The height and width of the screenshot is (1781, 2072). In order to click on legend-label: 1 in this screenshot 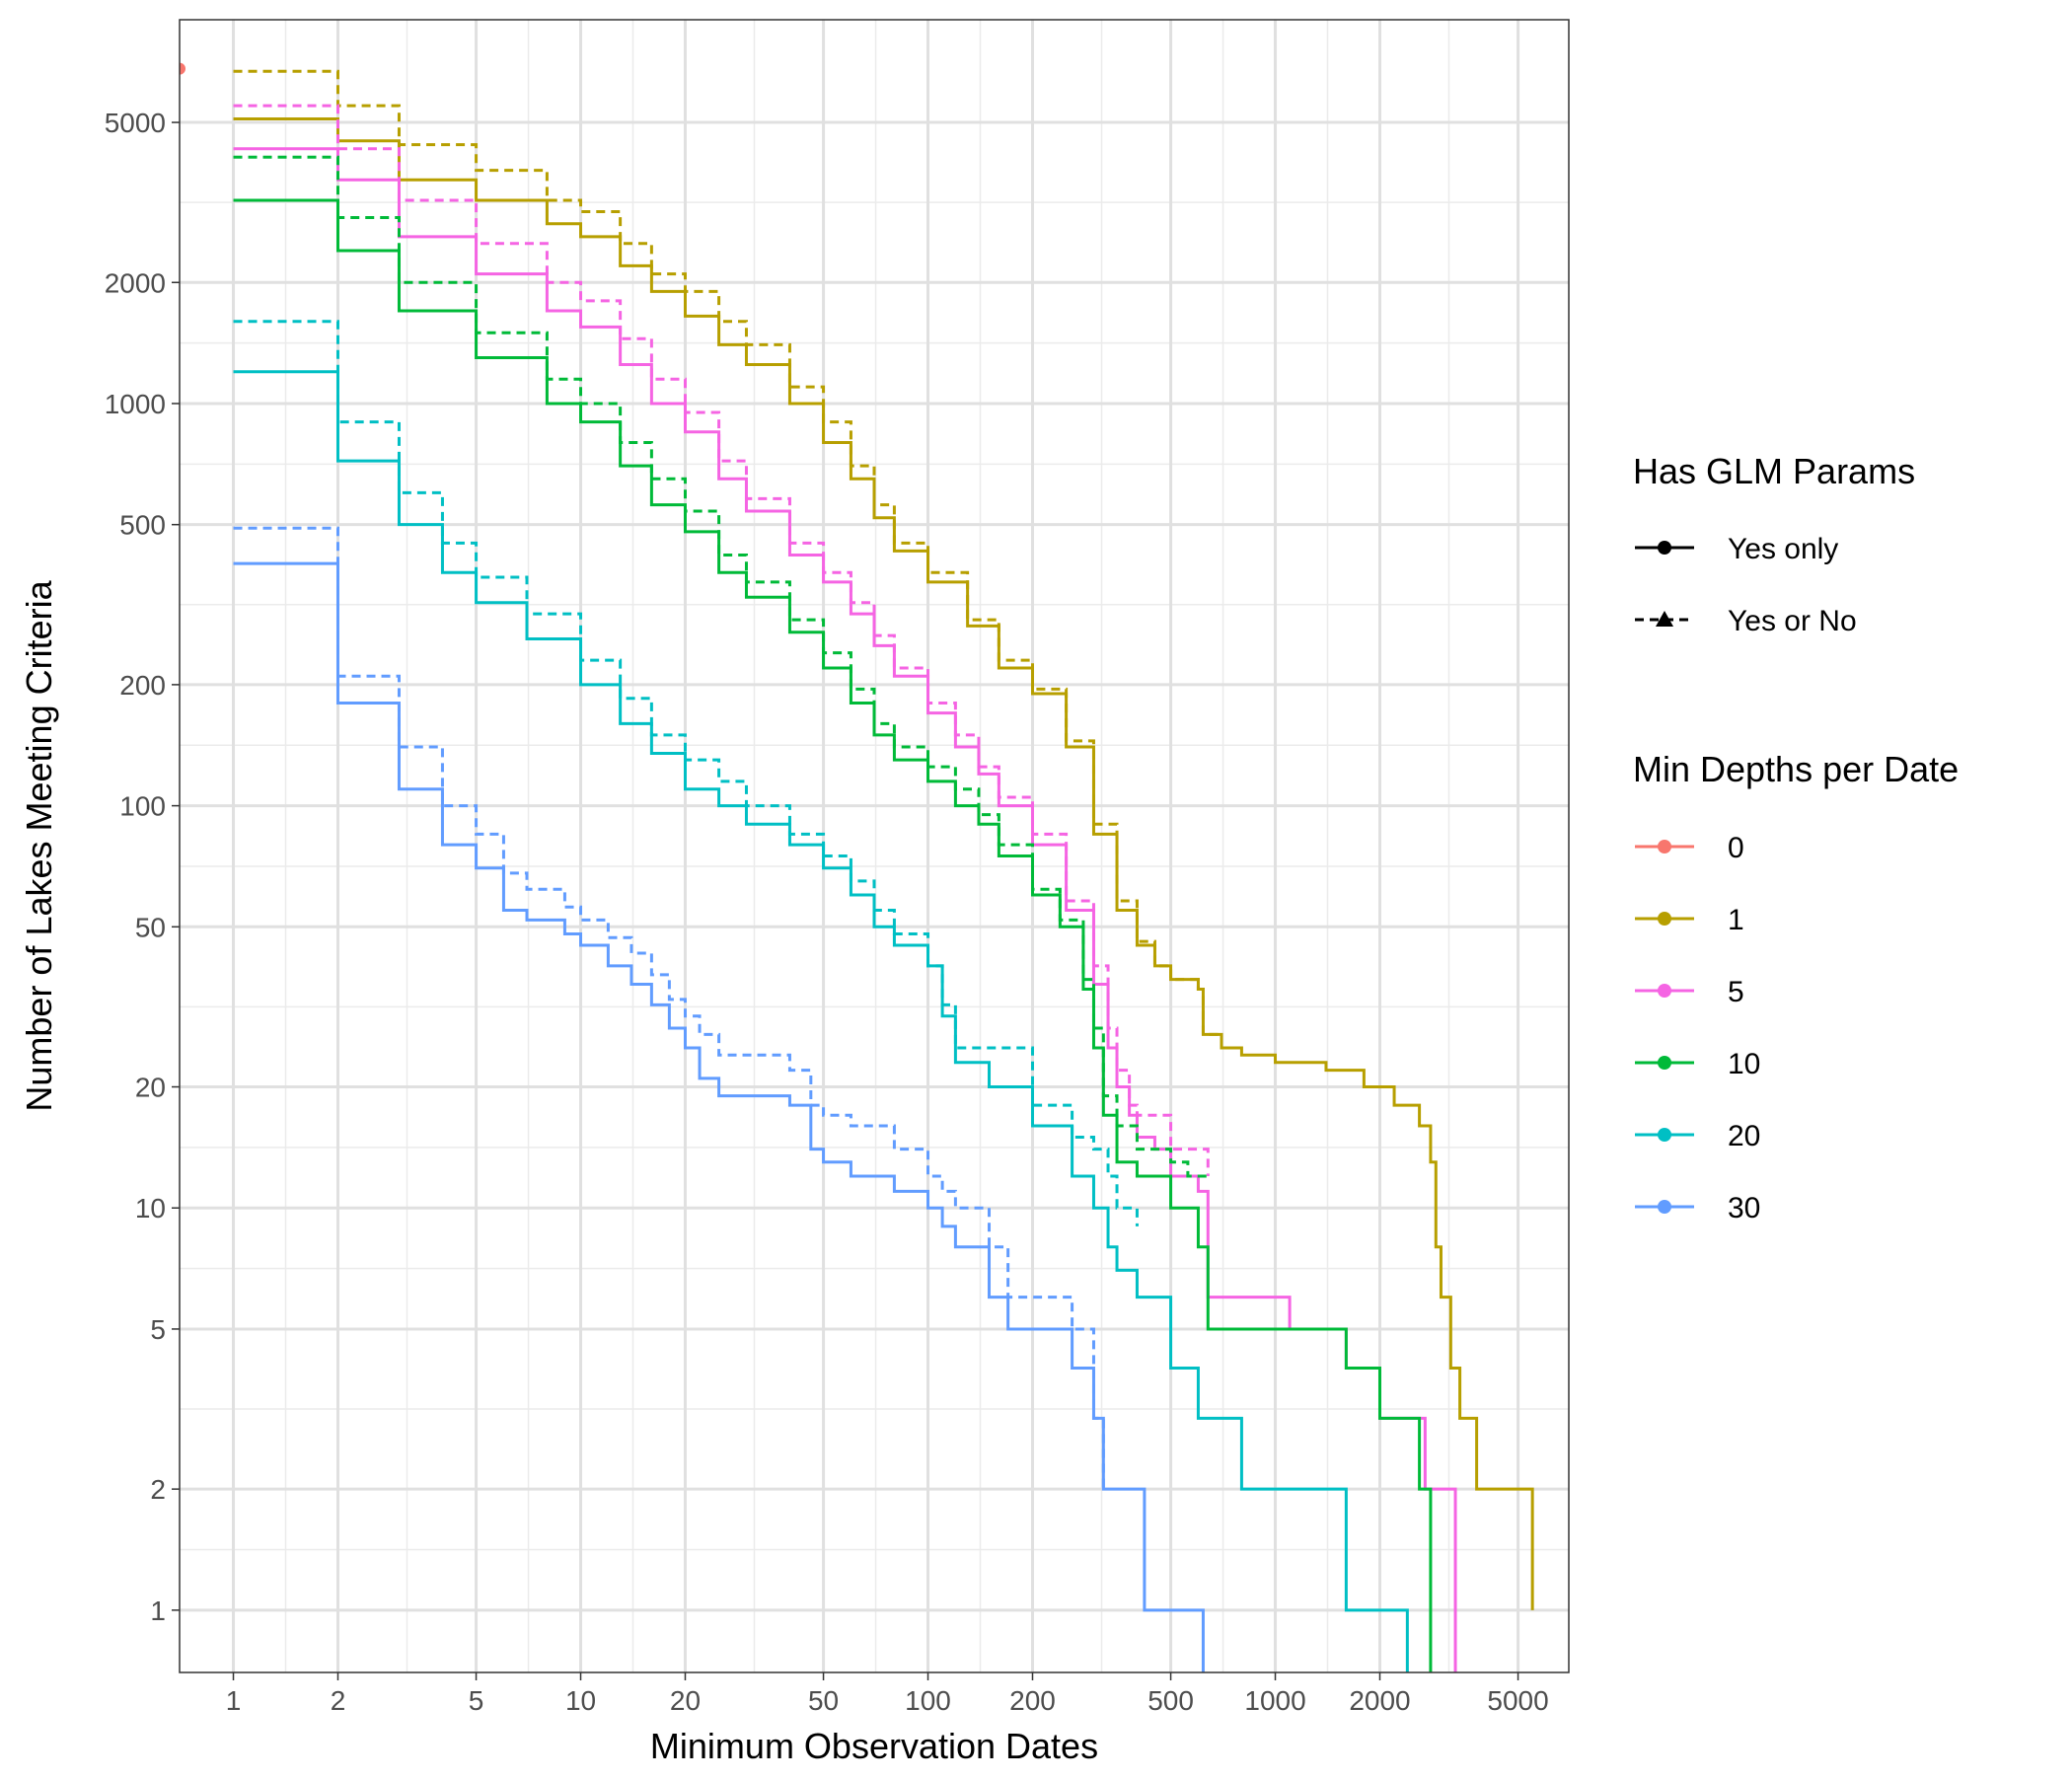, I will do `click(1736, 920)`.